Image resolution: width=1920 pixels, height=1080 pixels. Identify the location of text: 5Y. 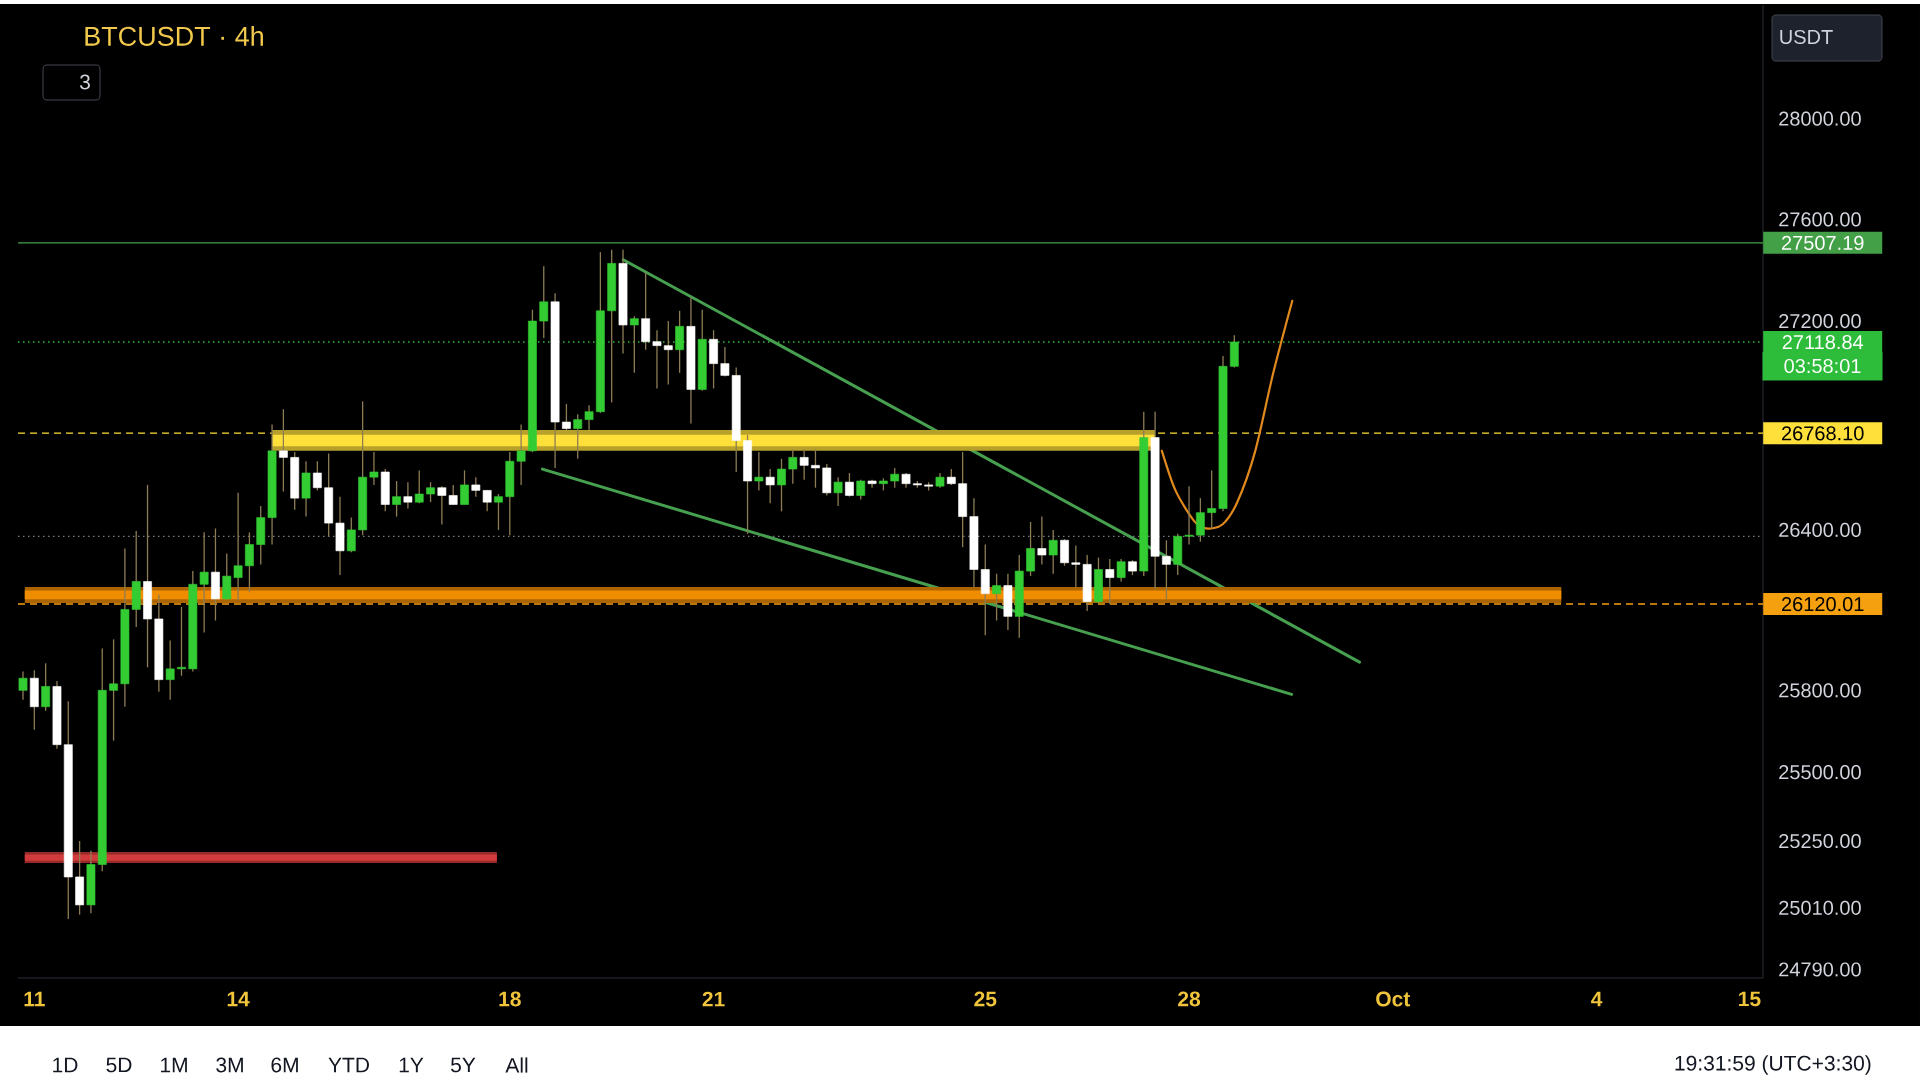
(463, 1065).